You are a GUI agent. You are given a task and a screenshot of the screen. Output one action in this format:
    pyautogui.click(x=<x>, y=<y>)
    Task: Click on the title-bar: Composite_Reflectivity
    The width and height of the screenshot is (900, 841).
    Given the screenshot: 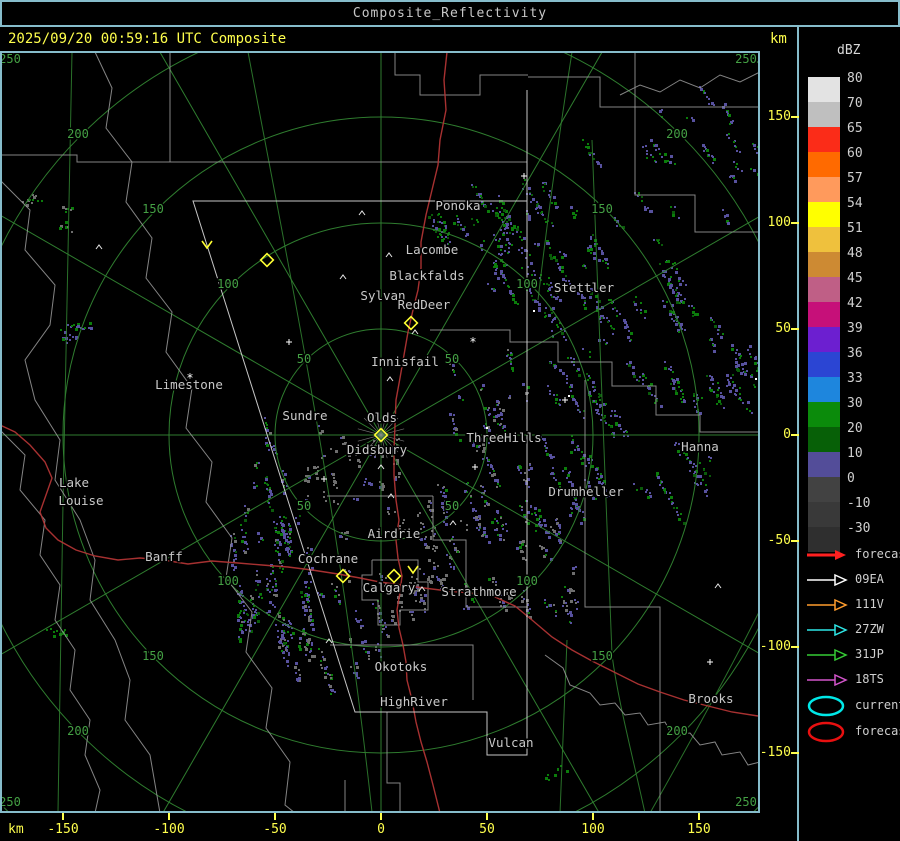 What is the action you would take?
    pyautogui.click(x=450, y=13)
    